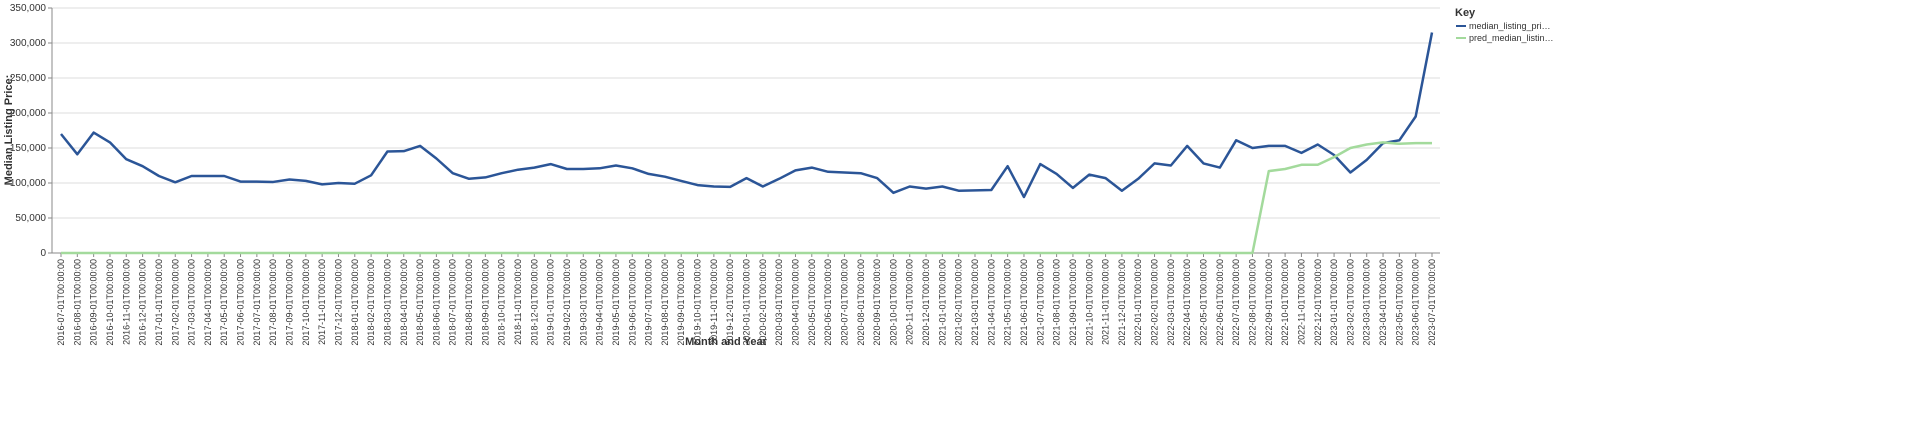  Describe the element at coordinates (404, 302) in the screenshot. I see `x-tick-label: 2018-04-01T00:00:00` at that location.